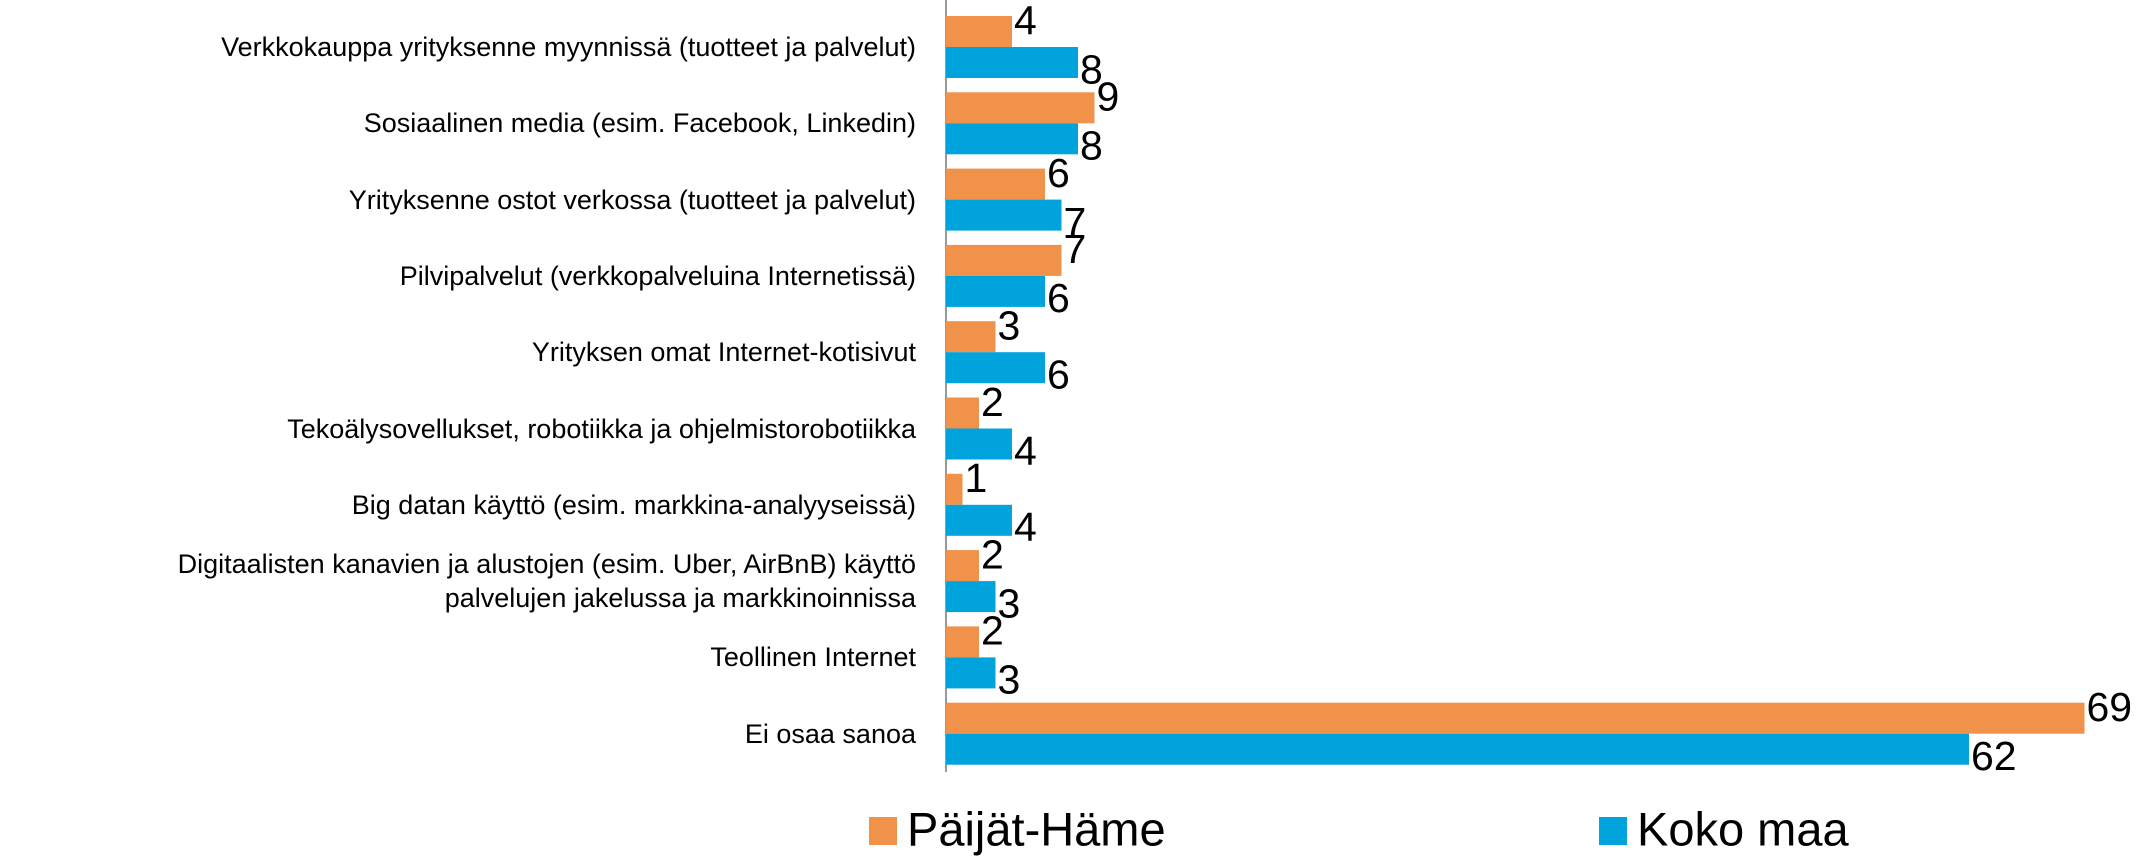  Describe the element at coordinates (1108, 97) in the screenshot. I see `value-label: 9` at that location.